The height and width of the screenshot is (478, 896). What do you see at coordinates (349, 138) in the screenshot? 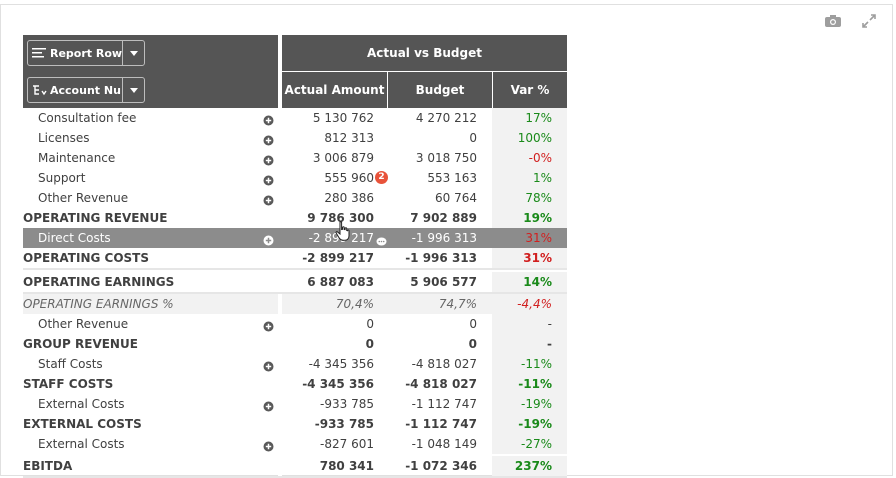
I see `cell-actual: 812 313` at bounding box center [349, 138].